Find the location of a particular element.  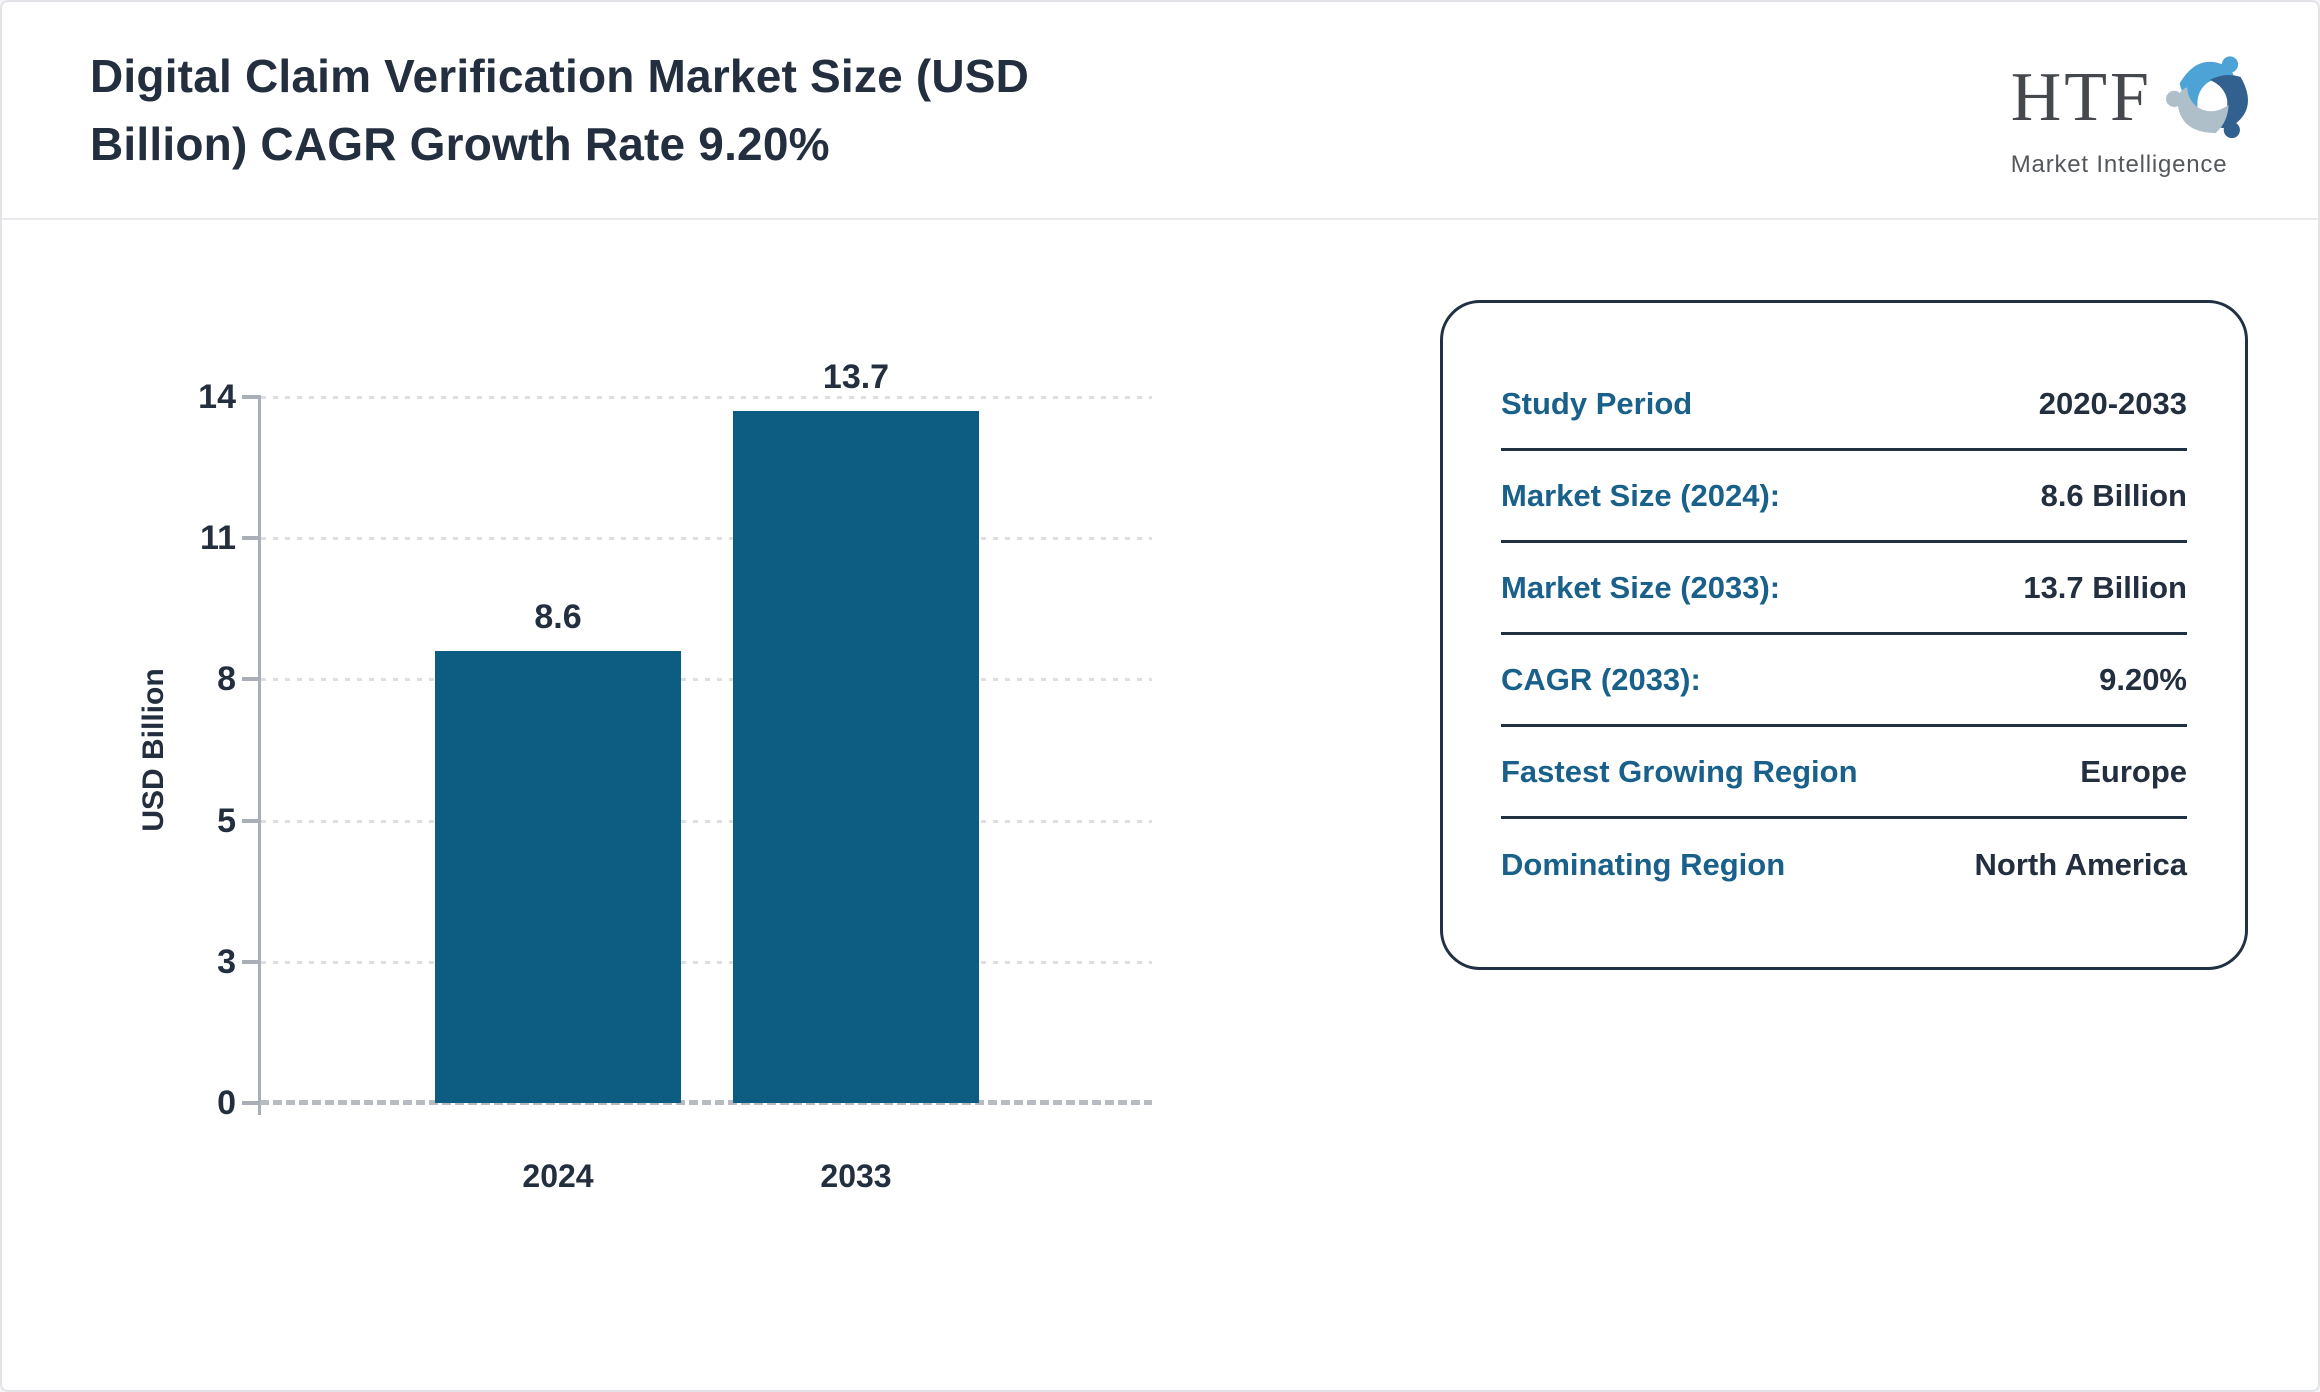

htf-logo-text: HTF is located at coordinates (2081, 97).